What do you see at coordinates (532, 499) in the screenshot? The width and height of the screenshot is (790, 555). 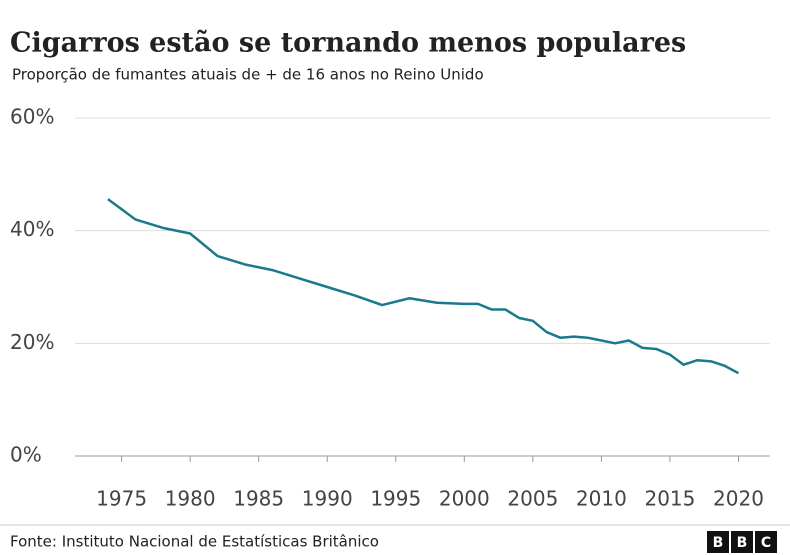 I see `x-tick-label: 2005` at bounding box center [532, 499].